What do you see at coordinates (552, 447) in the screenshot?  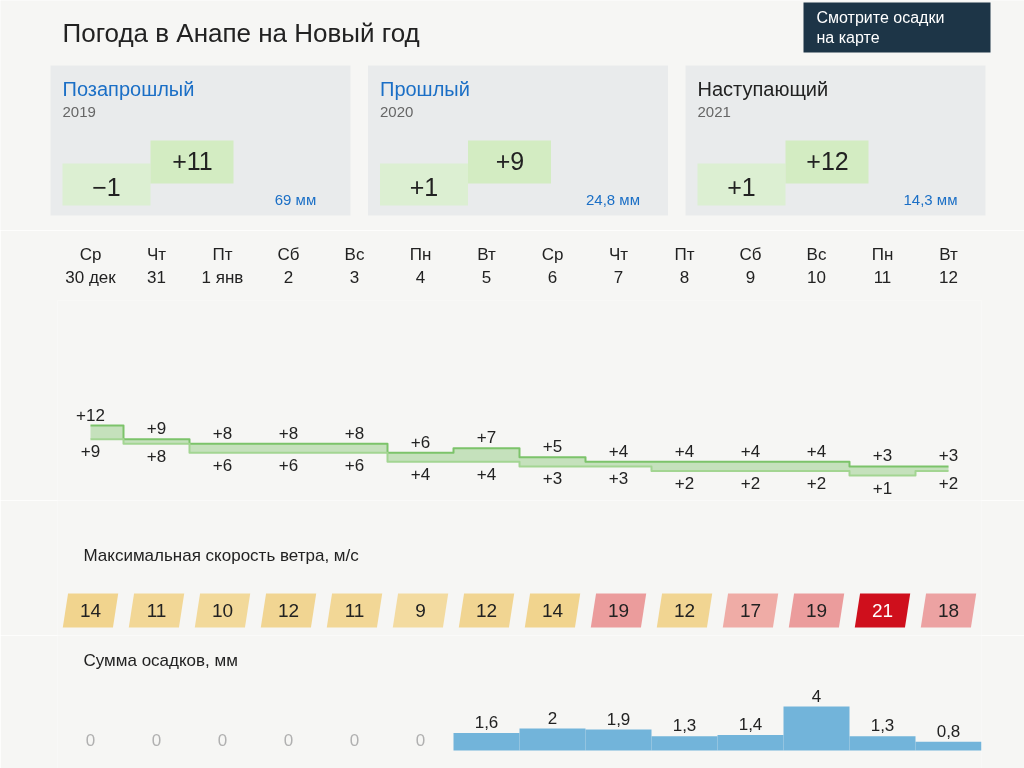 I see `data-label: +5` at bounding box center [552, 447].